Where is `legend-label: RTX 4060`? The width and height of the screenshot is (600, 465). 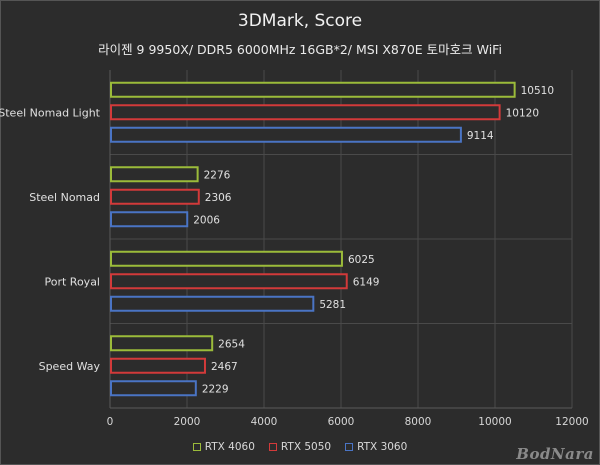 legend-label: RTX 4060 is located at coordinates (229, 447).